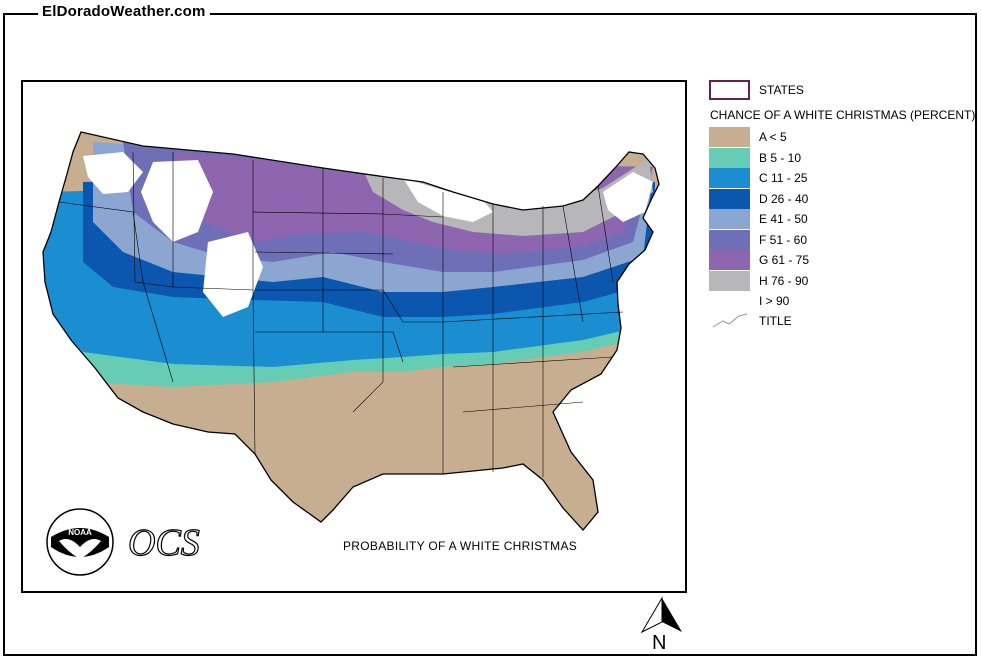  What do you see at coordinates (758, 178) in the screenshot?
I see `legend-item: C 11 - 25` at bounding box center [758, 178].